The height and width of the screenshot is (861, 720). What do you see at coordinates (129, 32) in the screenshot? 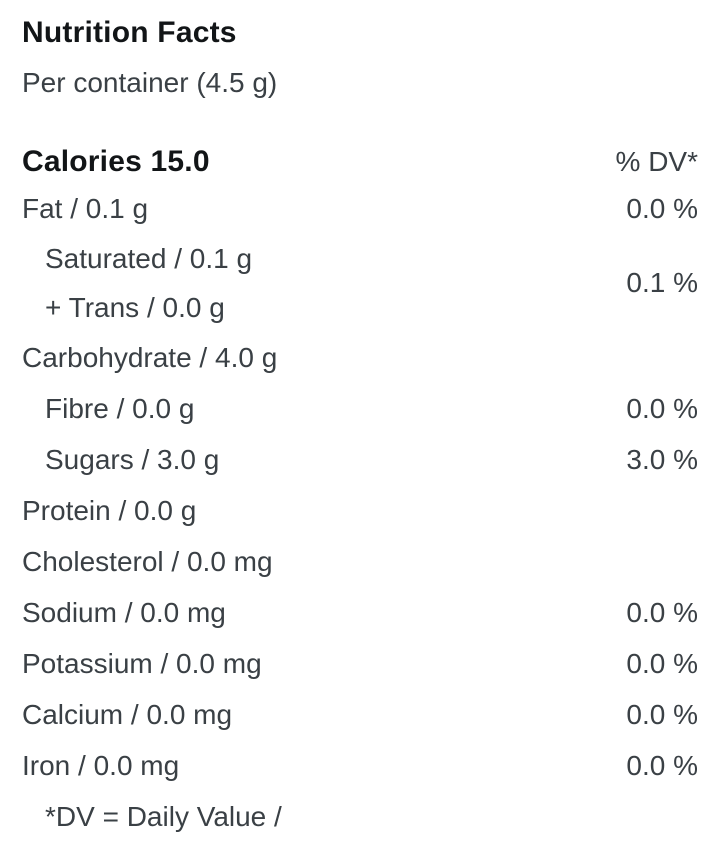
I see `nutrition-facts-title: Nutrition Facts` at bounding box center [129, 32].